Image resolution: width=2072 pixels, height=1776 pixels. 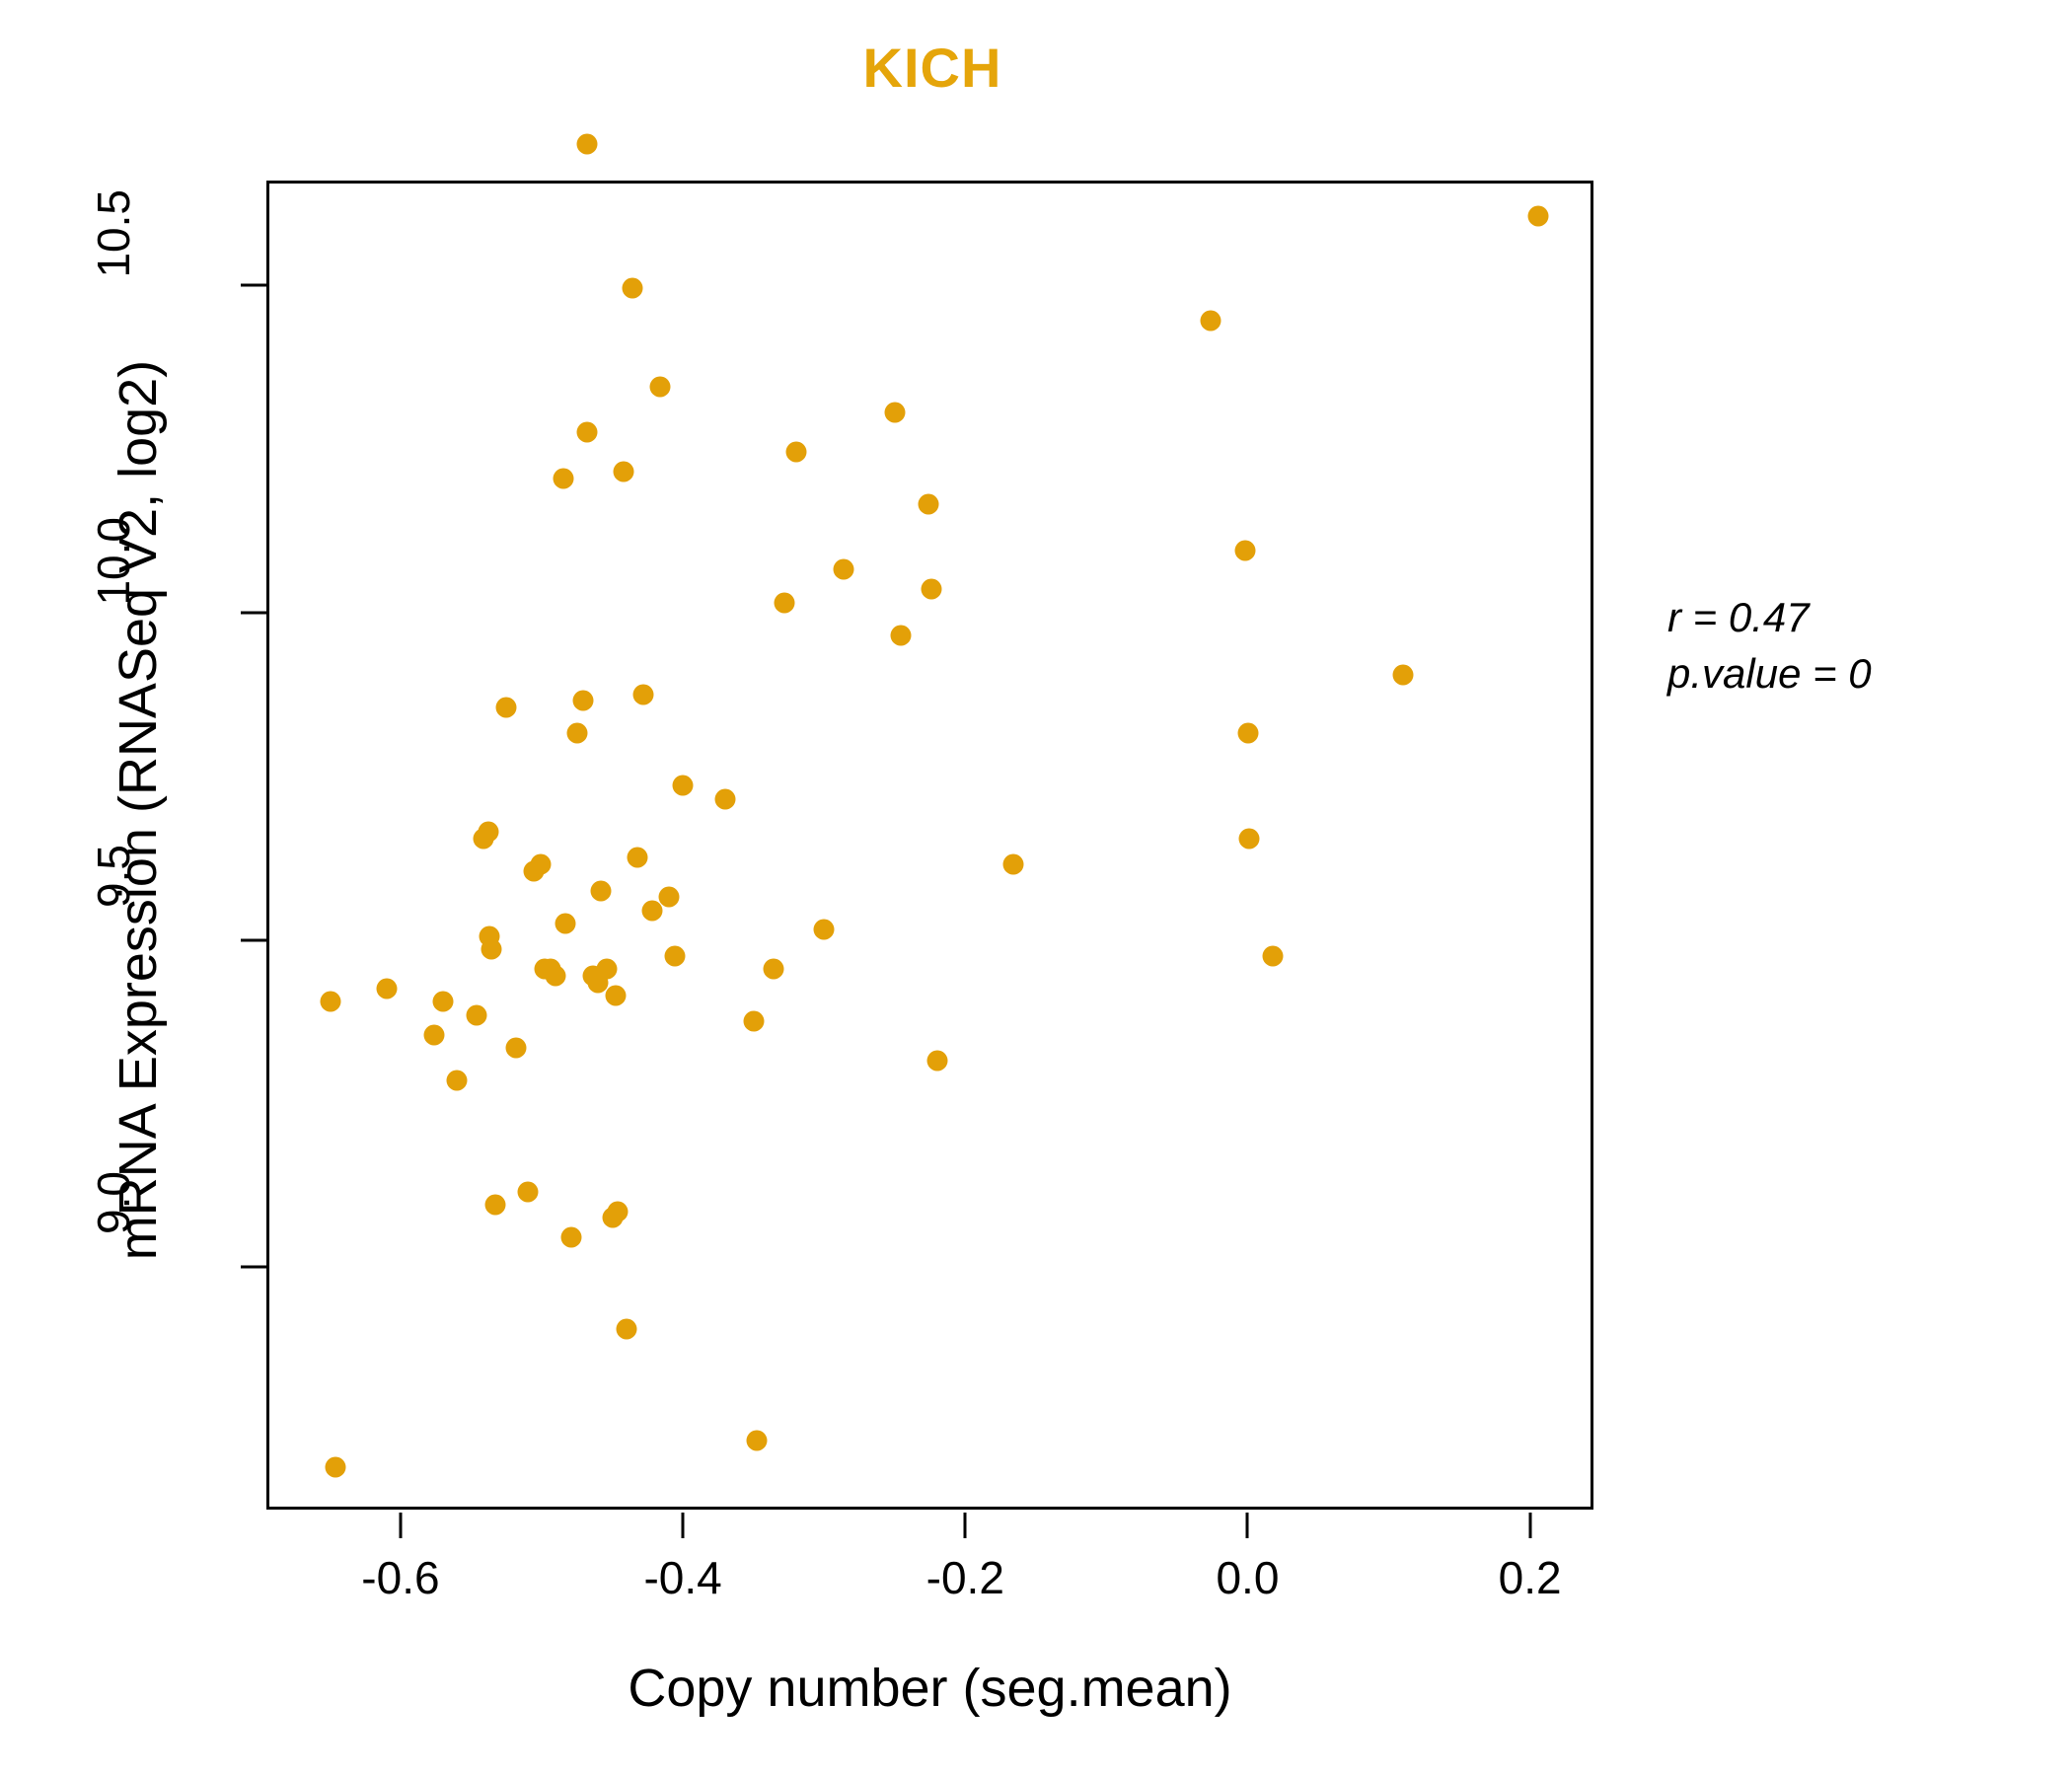 What do you see at coordinates (932, 68) in the screenshot?
I see `page-title: KICH` at bounding box center [932, 68].